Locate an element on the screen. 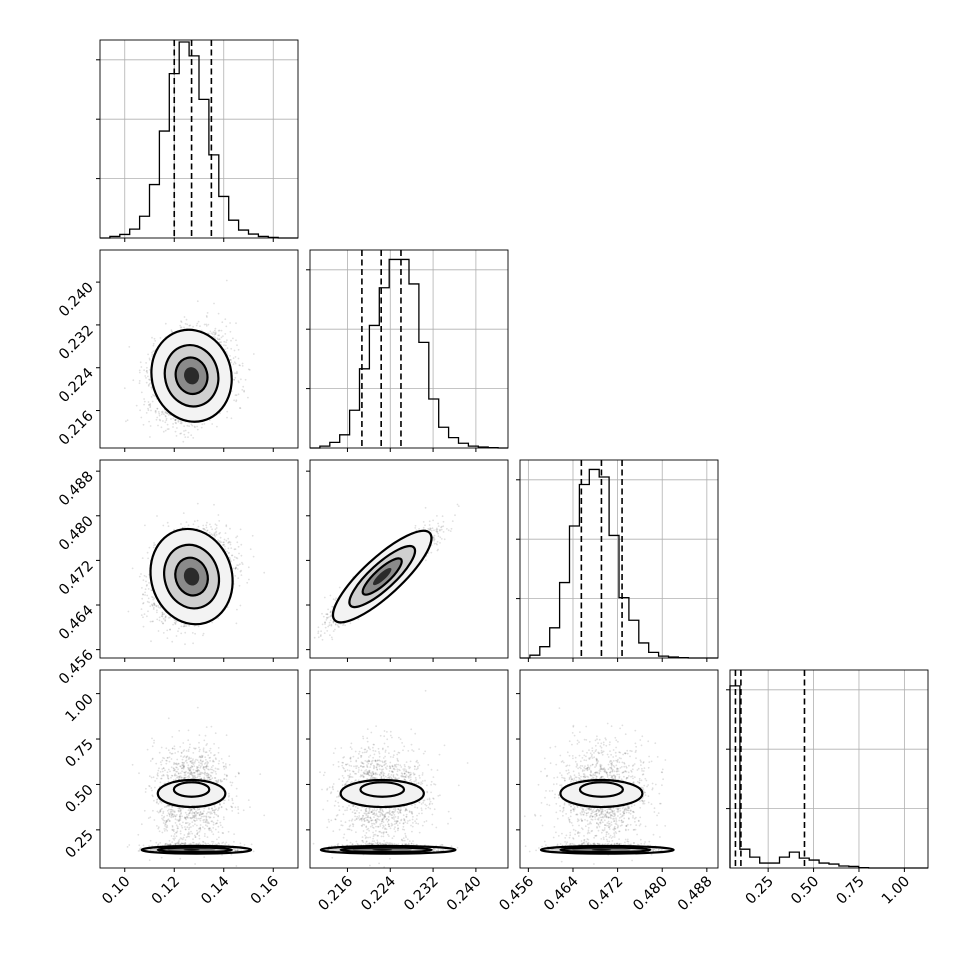 The image size is (970, 970). x-tick-label: 0.75 is located at coordinates (851, 891).